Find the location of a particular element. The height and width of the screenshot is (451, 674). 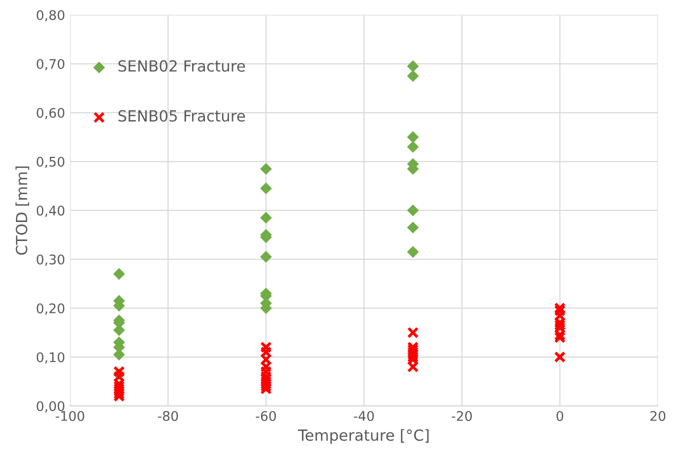

legend-label: SENB05 Fracture is located at coordinates (181, 116).